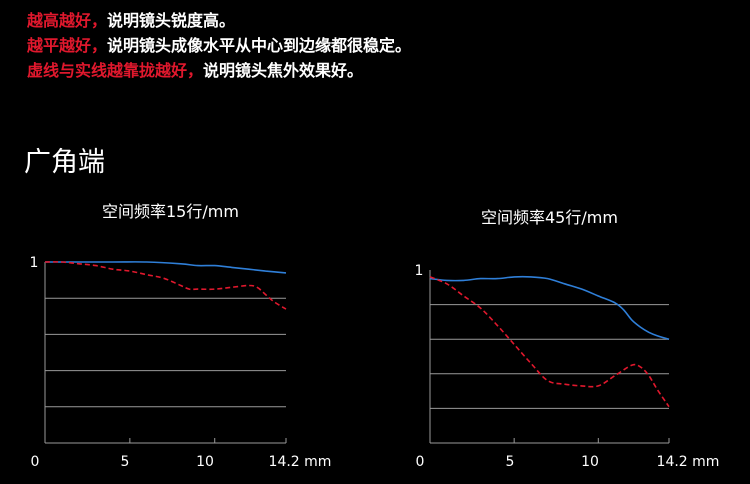 The width and height of the screenshot is (750, 484). I want to click on note-text: 说明镜头锐度高。, so click(171, 20).